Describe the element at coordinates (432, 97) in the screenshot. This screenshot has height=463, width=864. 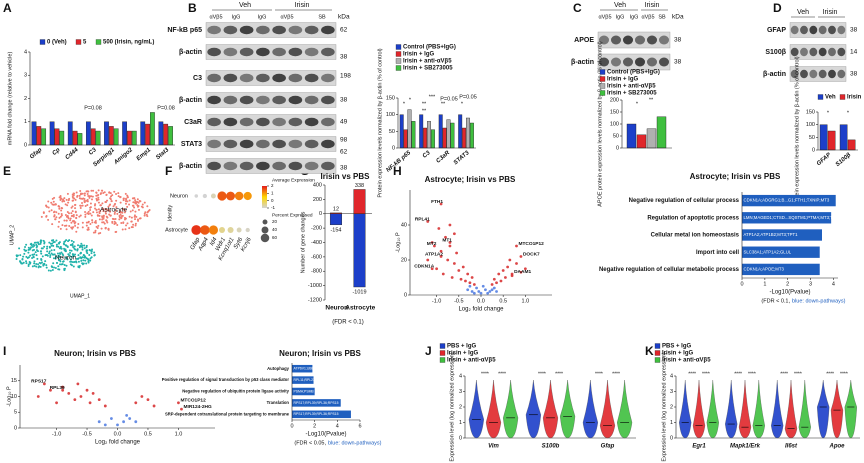
I see `annotation: ***` at that location.